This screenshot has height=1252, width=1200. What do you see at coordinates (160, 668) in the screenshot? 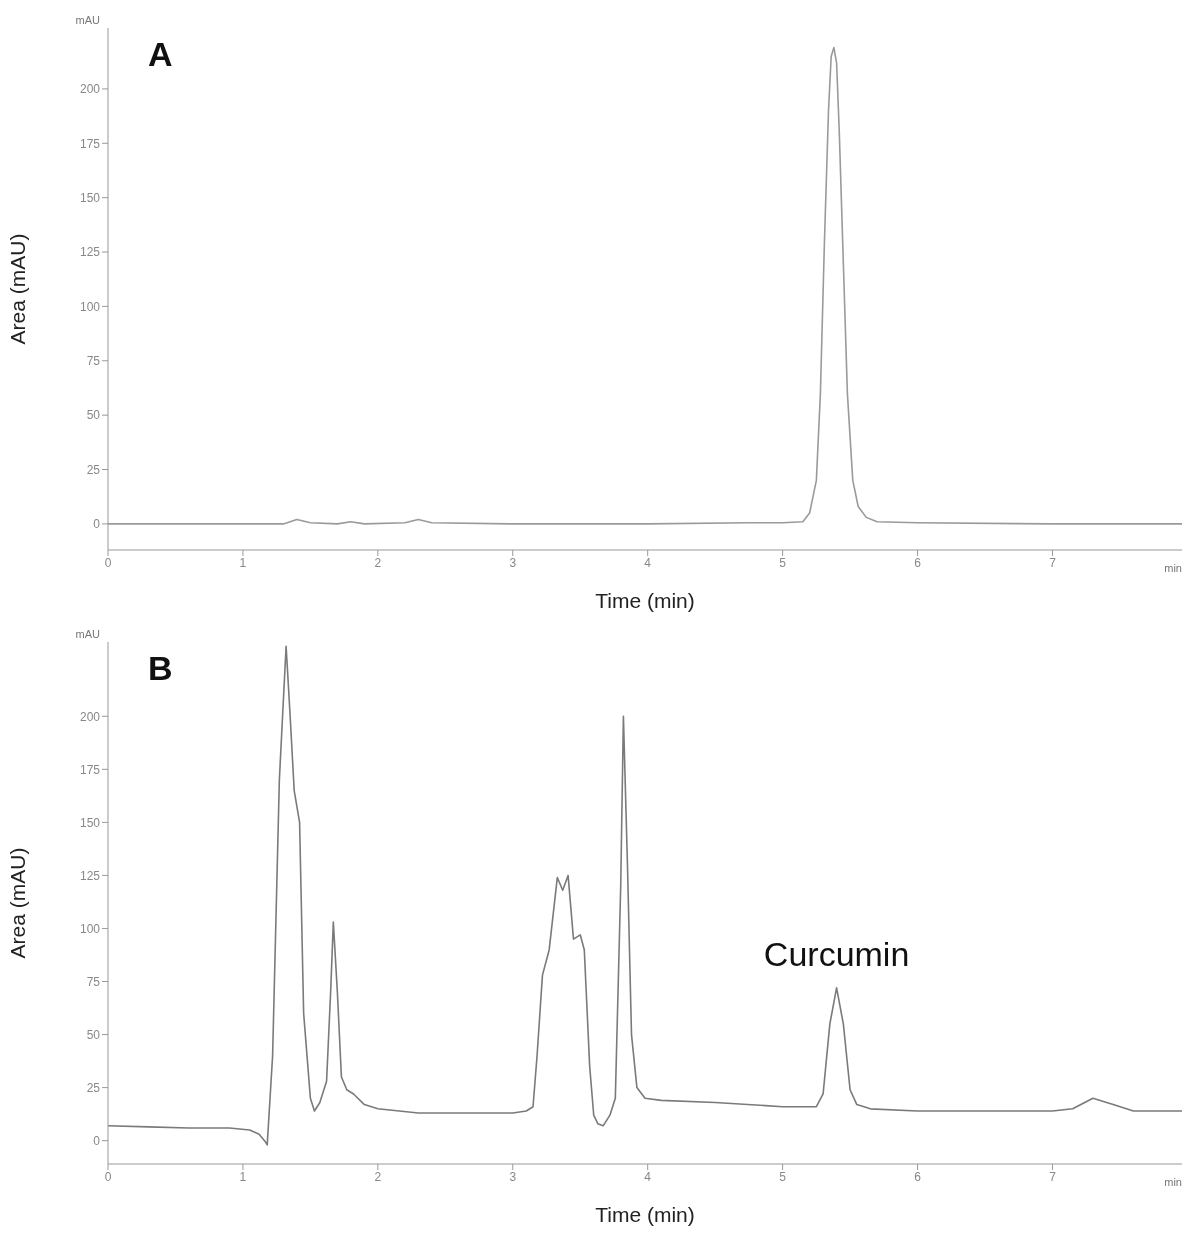
I see `chart-title: B` at bounding box center [160, 668].